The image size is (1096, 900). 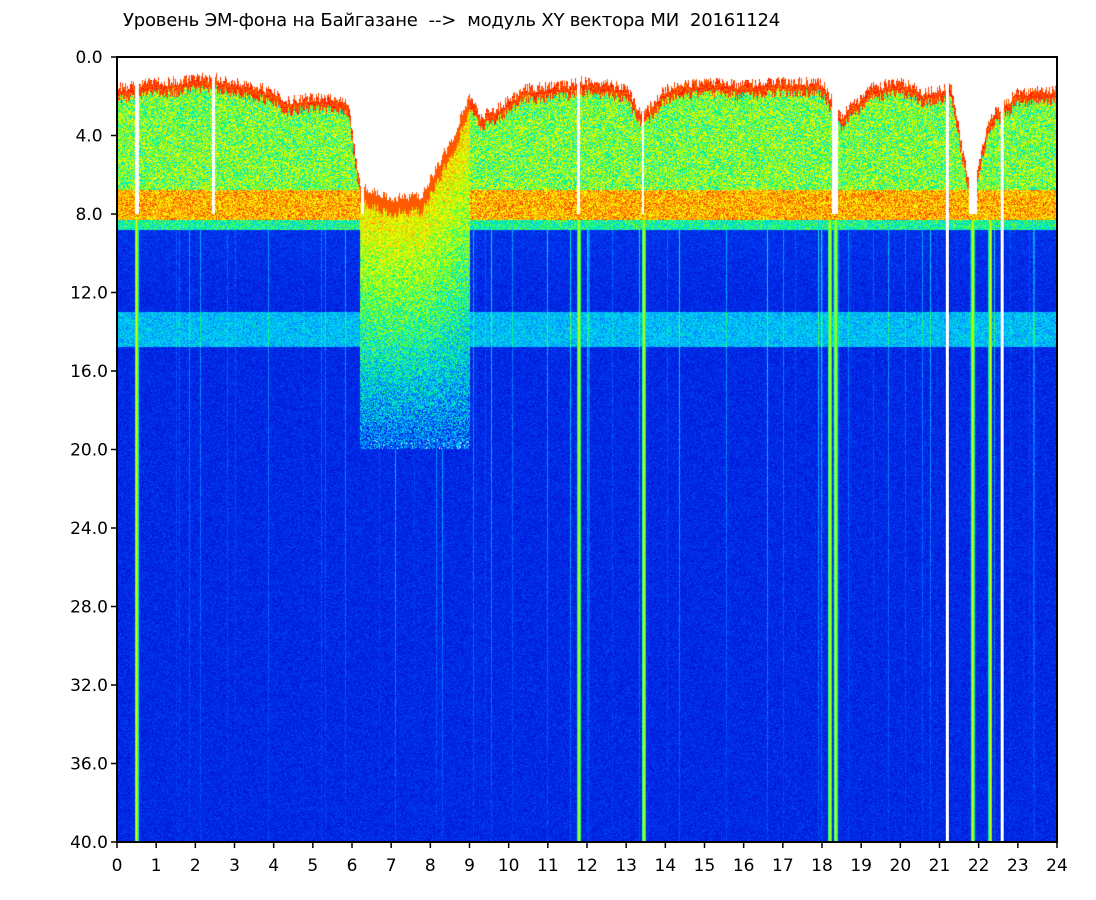 I want to click on x-tick-label: 17, so click(x=783, y=866).